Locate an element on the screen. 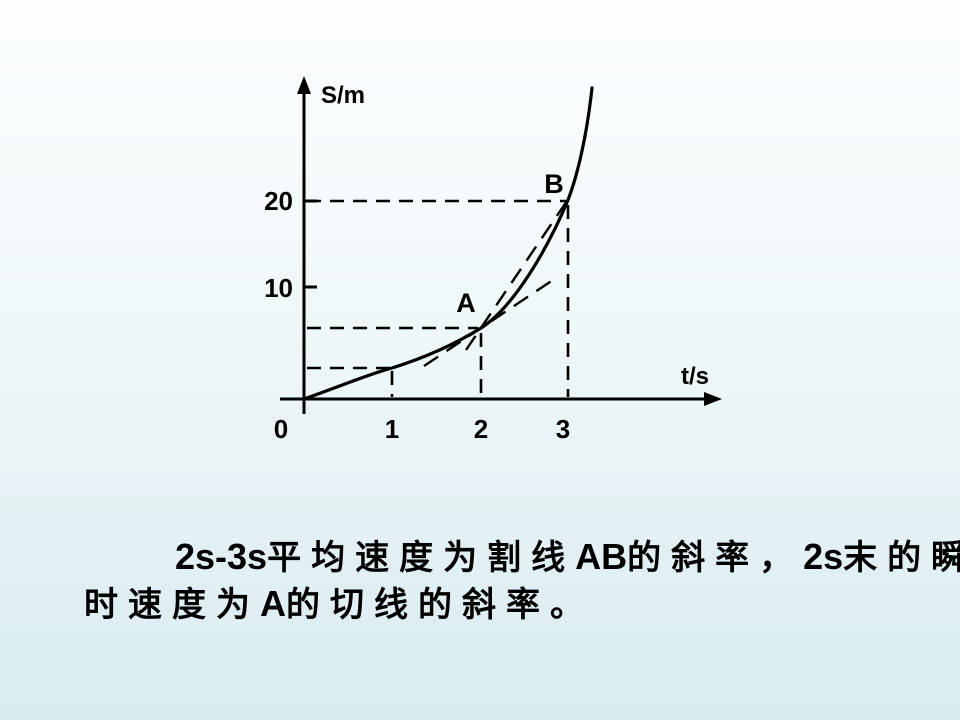 Image resolution: width=960 pixels, height=720 pixels. y-axis-label: S/m is located at coordinates (343, 95).